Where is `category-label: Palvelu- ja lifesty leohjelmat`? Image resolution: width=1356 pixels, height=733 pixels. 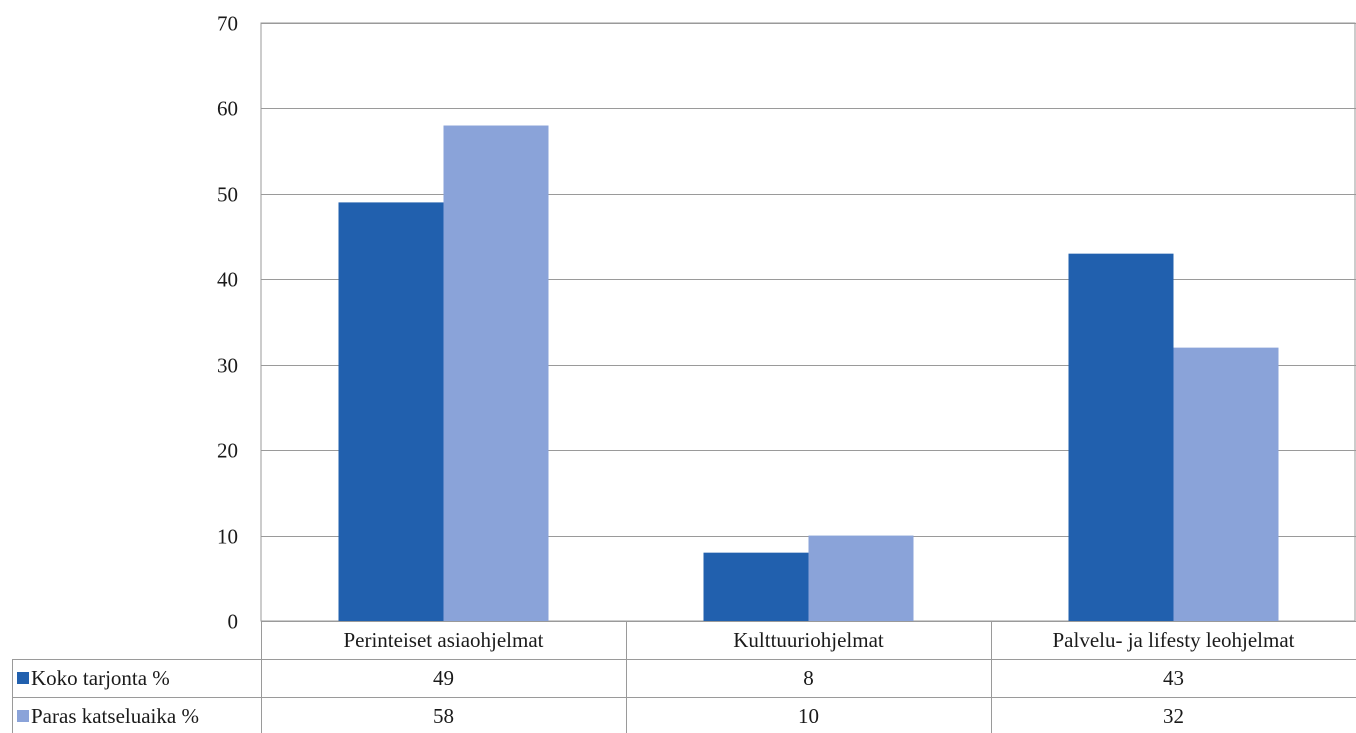
category-label: Palvelu- ja lifesty leohjelmat is located at coordinates (1173, 640).